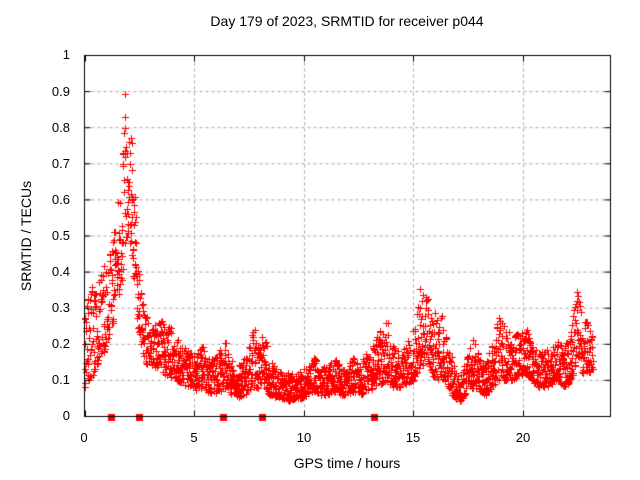 This screenshot has width=640, height=480. What do you see at coordinates (60, 91) in the screenshot?
I see `y-tick-label: 0.9` at bounding box center [60, 91].